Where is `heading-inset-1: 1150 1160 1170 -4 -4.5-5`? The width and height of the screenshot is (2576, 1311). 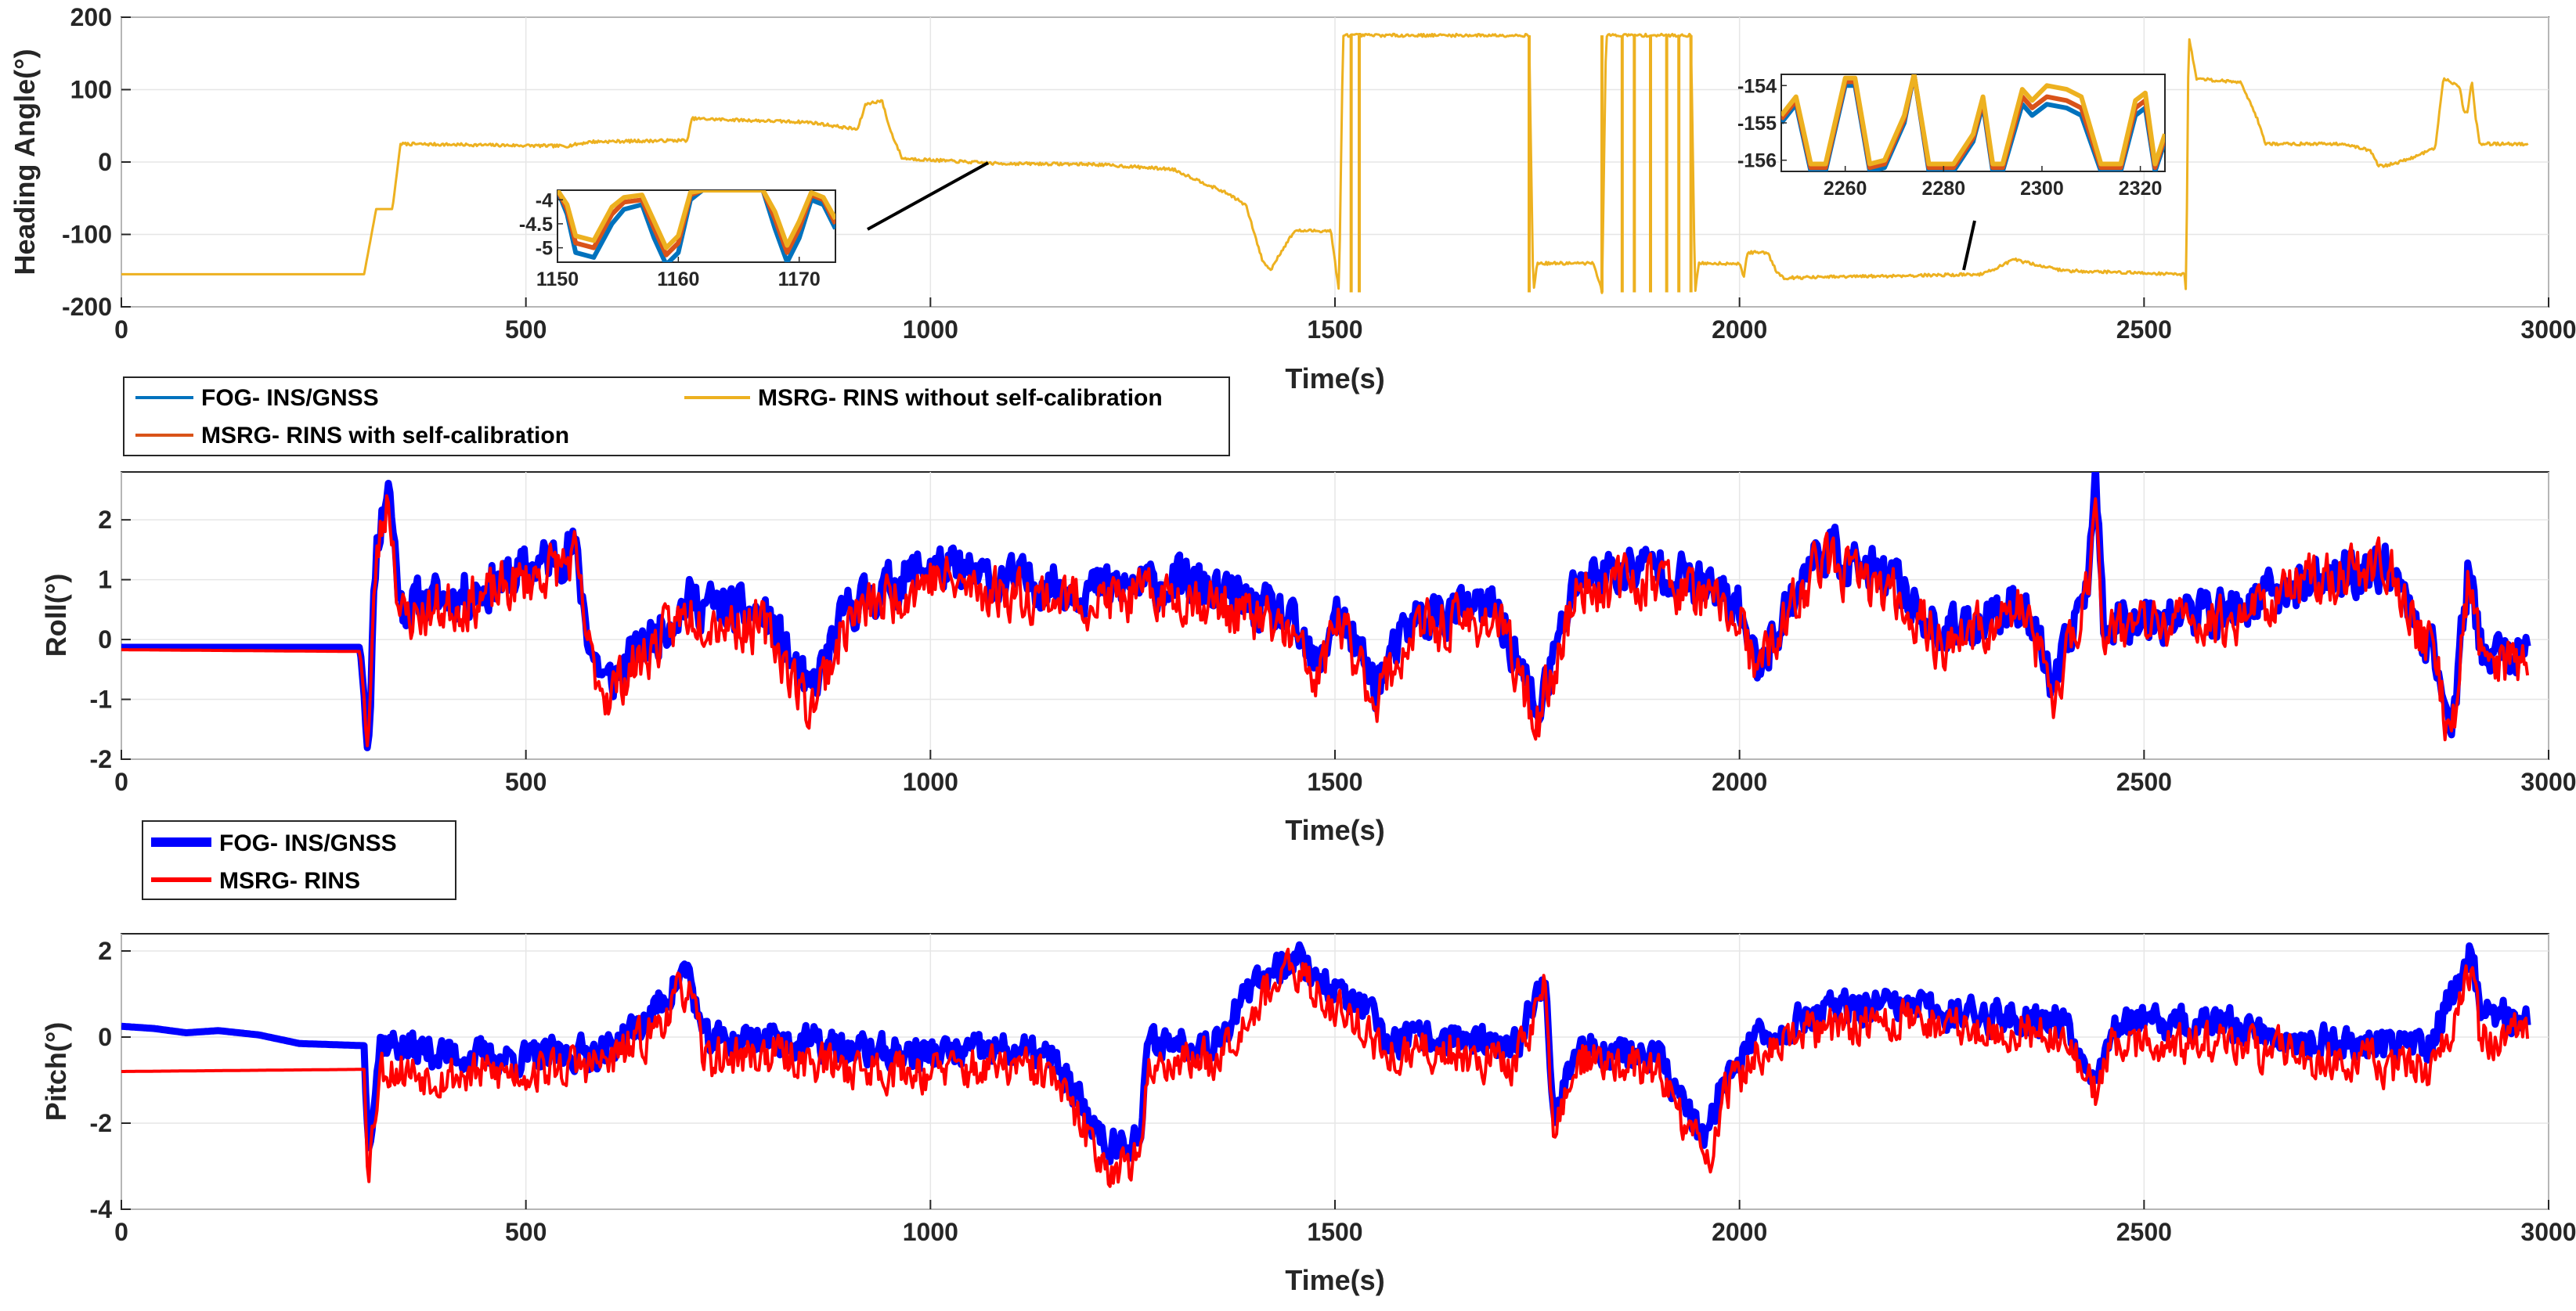
heading-inset-1: 1150 1160 1170 -4 -4.5-5 is located at coordinates (754, 225).